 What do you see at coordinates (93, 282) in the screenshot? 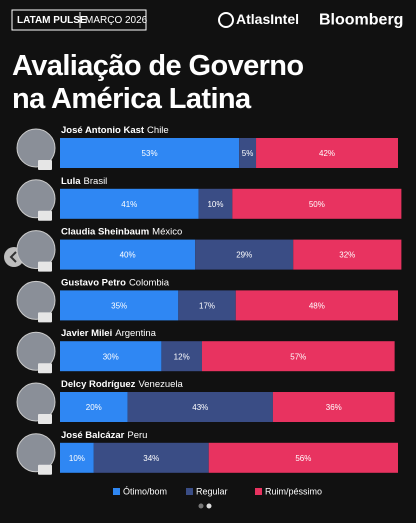
I see `name: Gustavo Petro` at bounding box center [93, 282].